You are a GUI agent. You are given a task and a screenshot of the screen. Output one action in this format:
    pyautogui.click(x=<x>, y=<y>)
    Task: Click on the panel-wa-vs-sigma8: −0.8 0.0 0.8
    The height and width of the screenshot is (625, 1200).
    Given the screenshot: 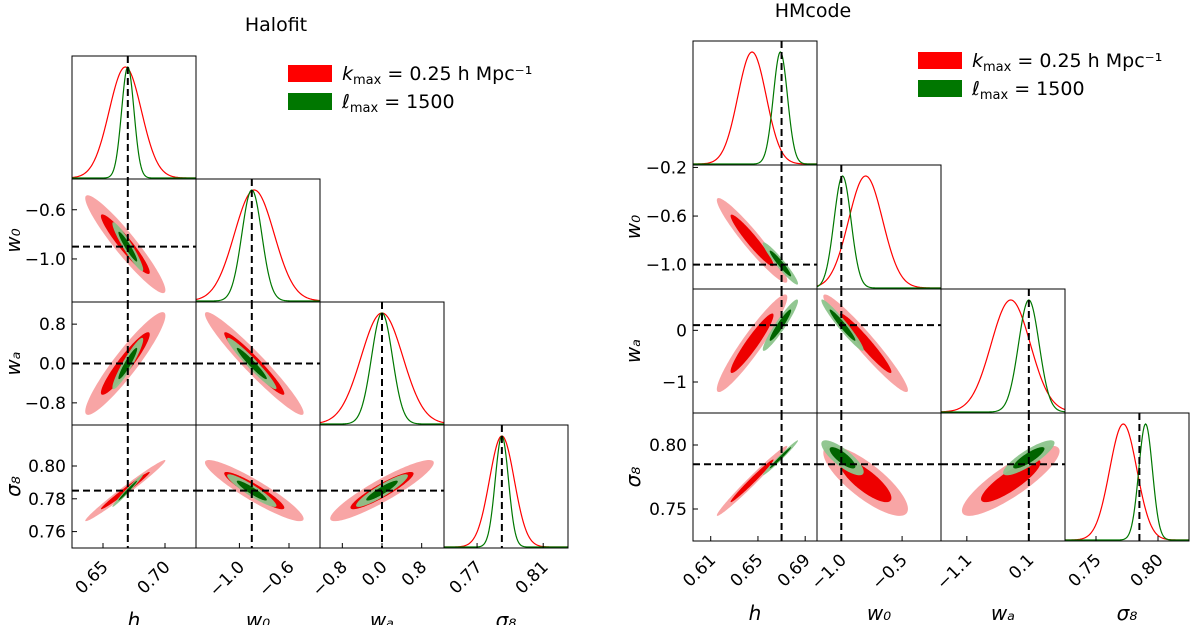 What is the action you would take?
    pyautogui.click(x=377, y=512)
    